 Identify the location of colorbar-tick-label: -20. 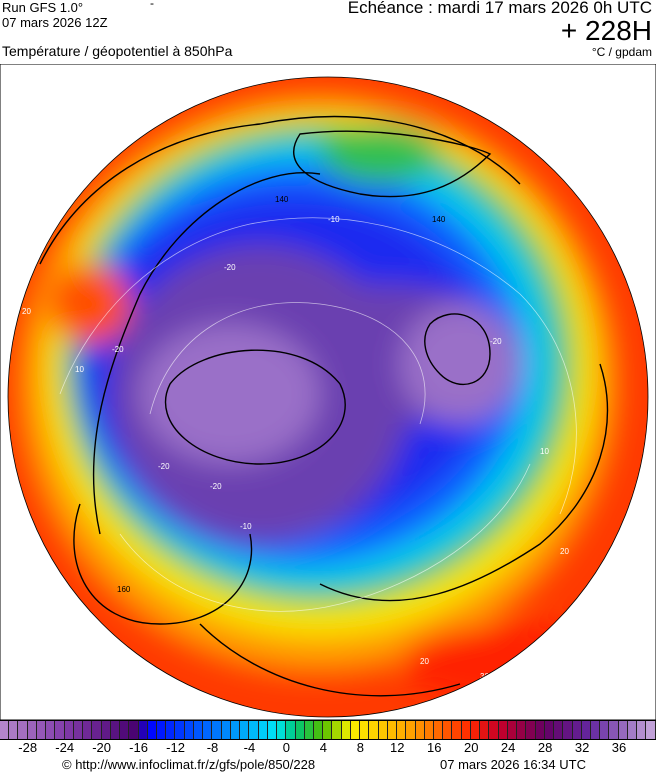
(102, 747).